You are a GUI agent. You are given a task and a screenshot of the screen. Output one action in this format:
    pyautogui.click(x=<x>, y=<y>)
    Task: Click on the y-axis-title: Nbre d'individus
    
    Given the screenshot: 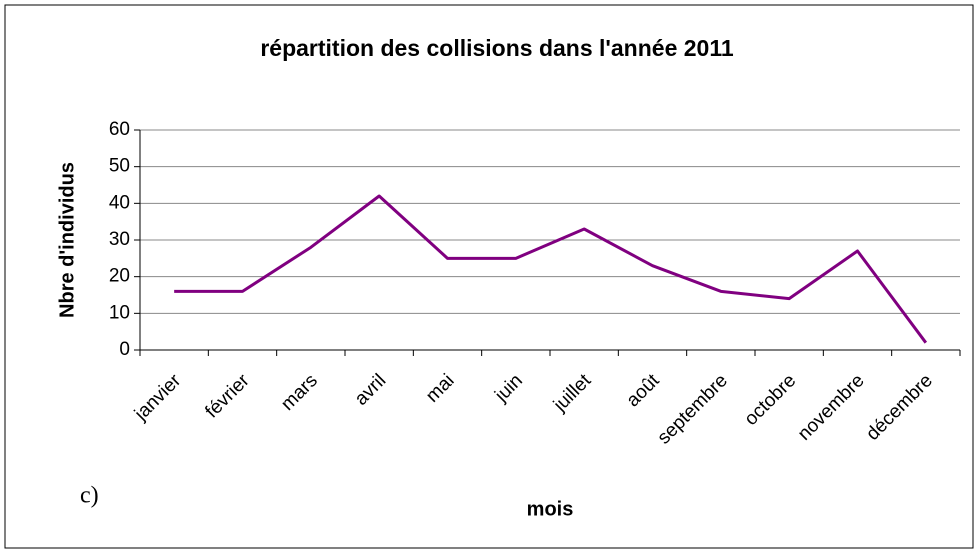 What is the action you would take?
    pyautogui.click(x=67, y=240)
    